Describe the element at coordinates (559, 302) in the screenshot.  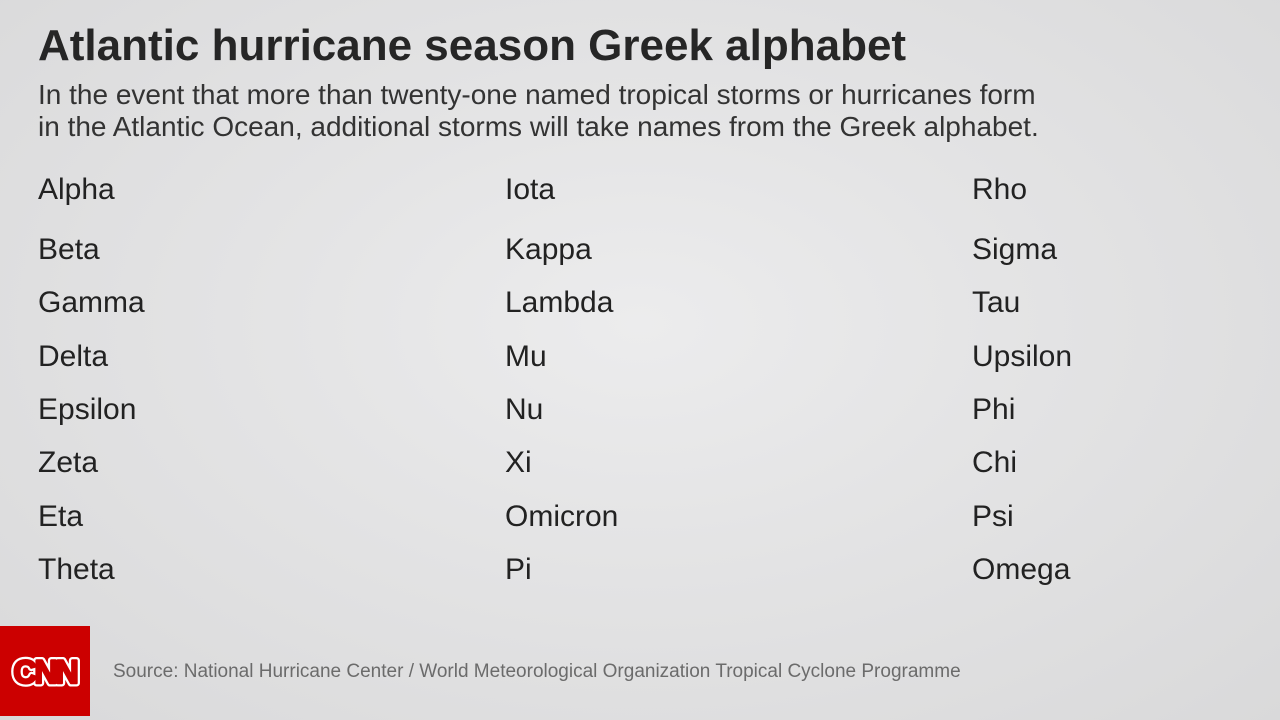
I see `storm-name: Lambda` at that location.